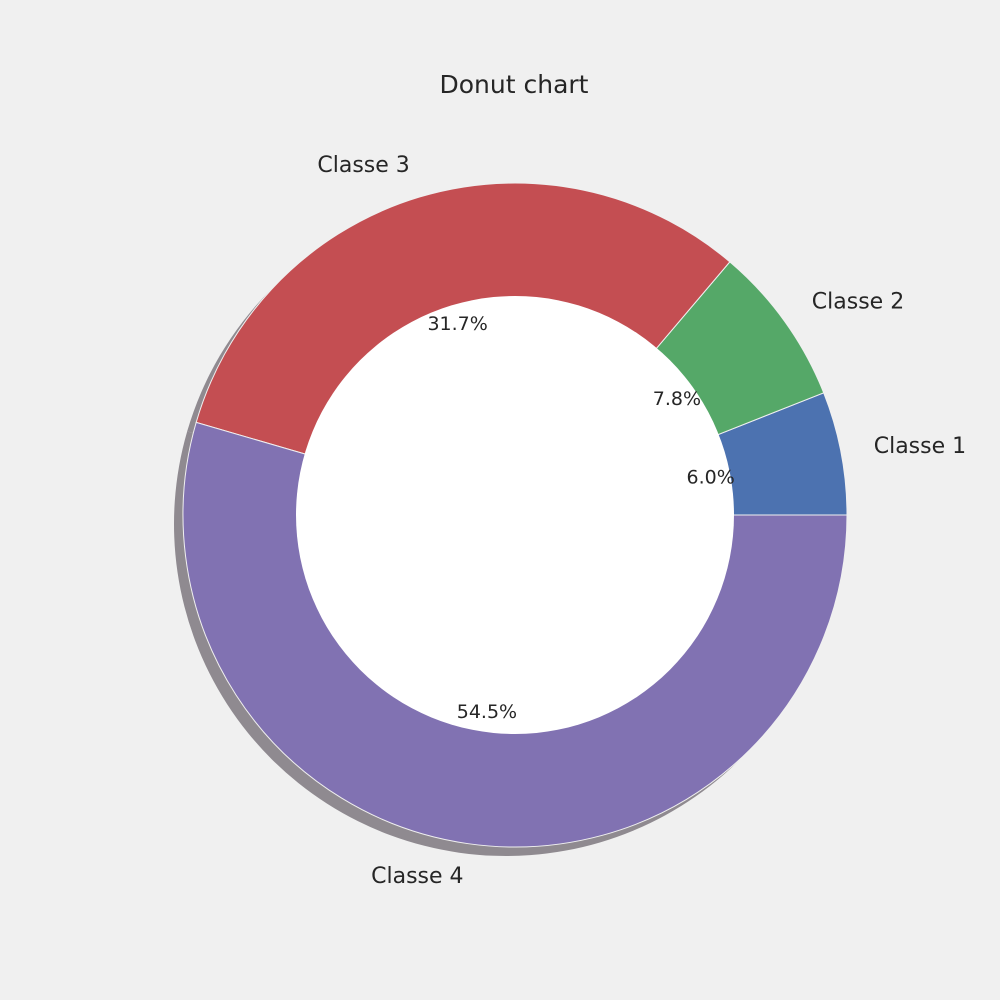 The width and height of the screenshot is (1000, 1000). What do you see at coordinates (457, 324) in the screenshot?
I see `slice-classe-3-percent: 31.7%` at bounding box center [457, 324].